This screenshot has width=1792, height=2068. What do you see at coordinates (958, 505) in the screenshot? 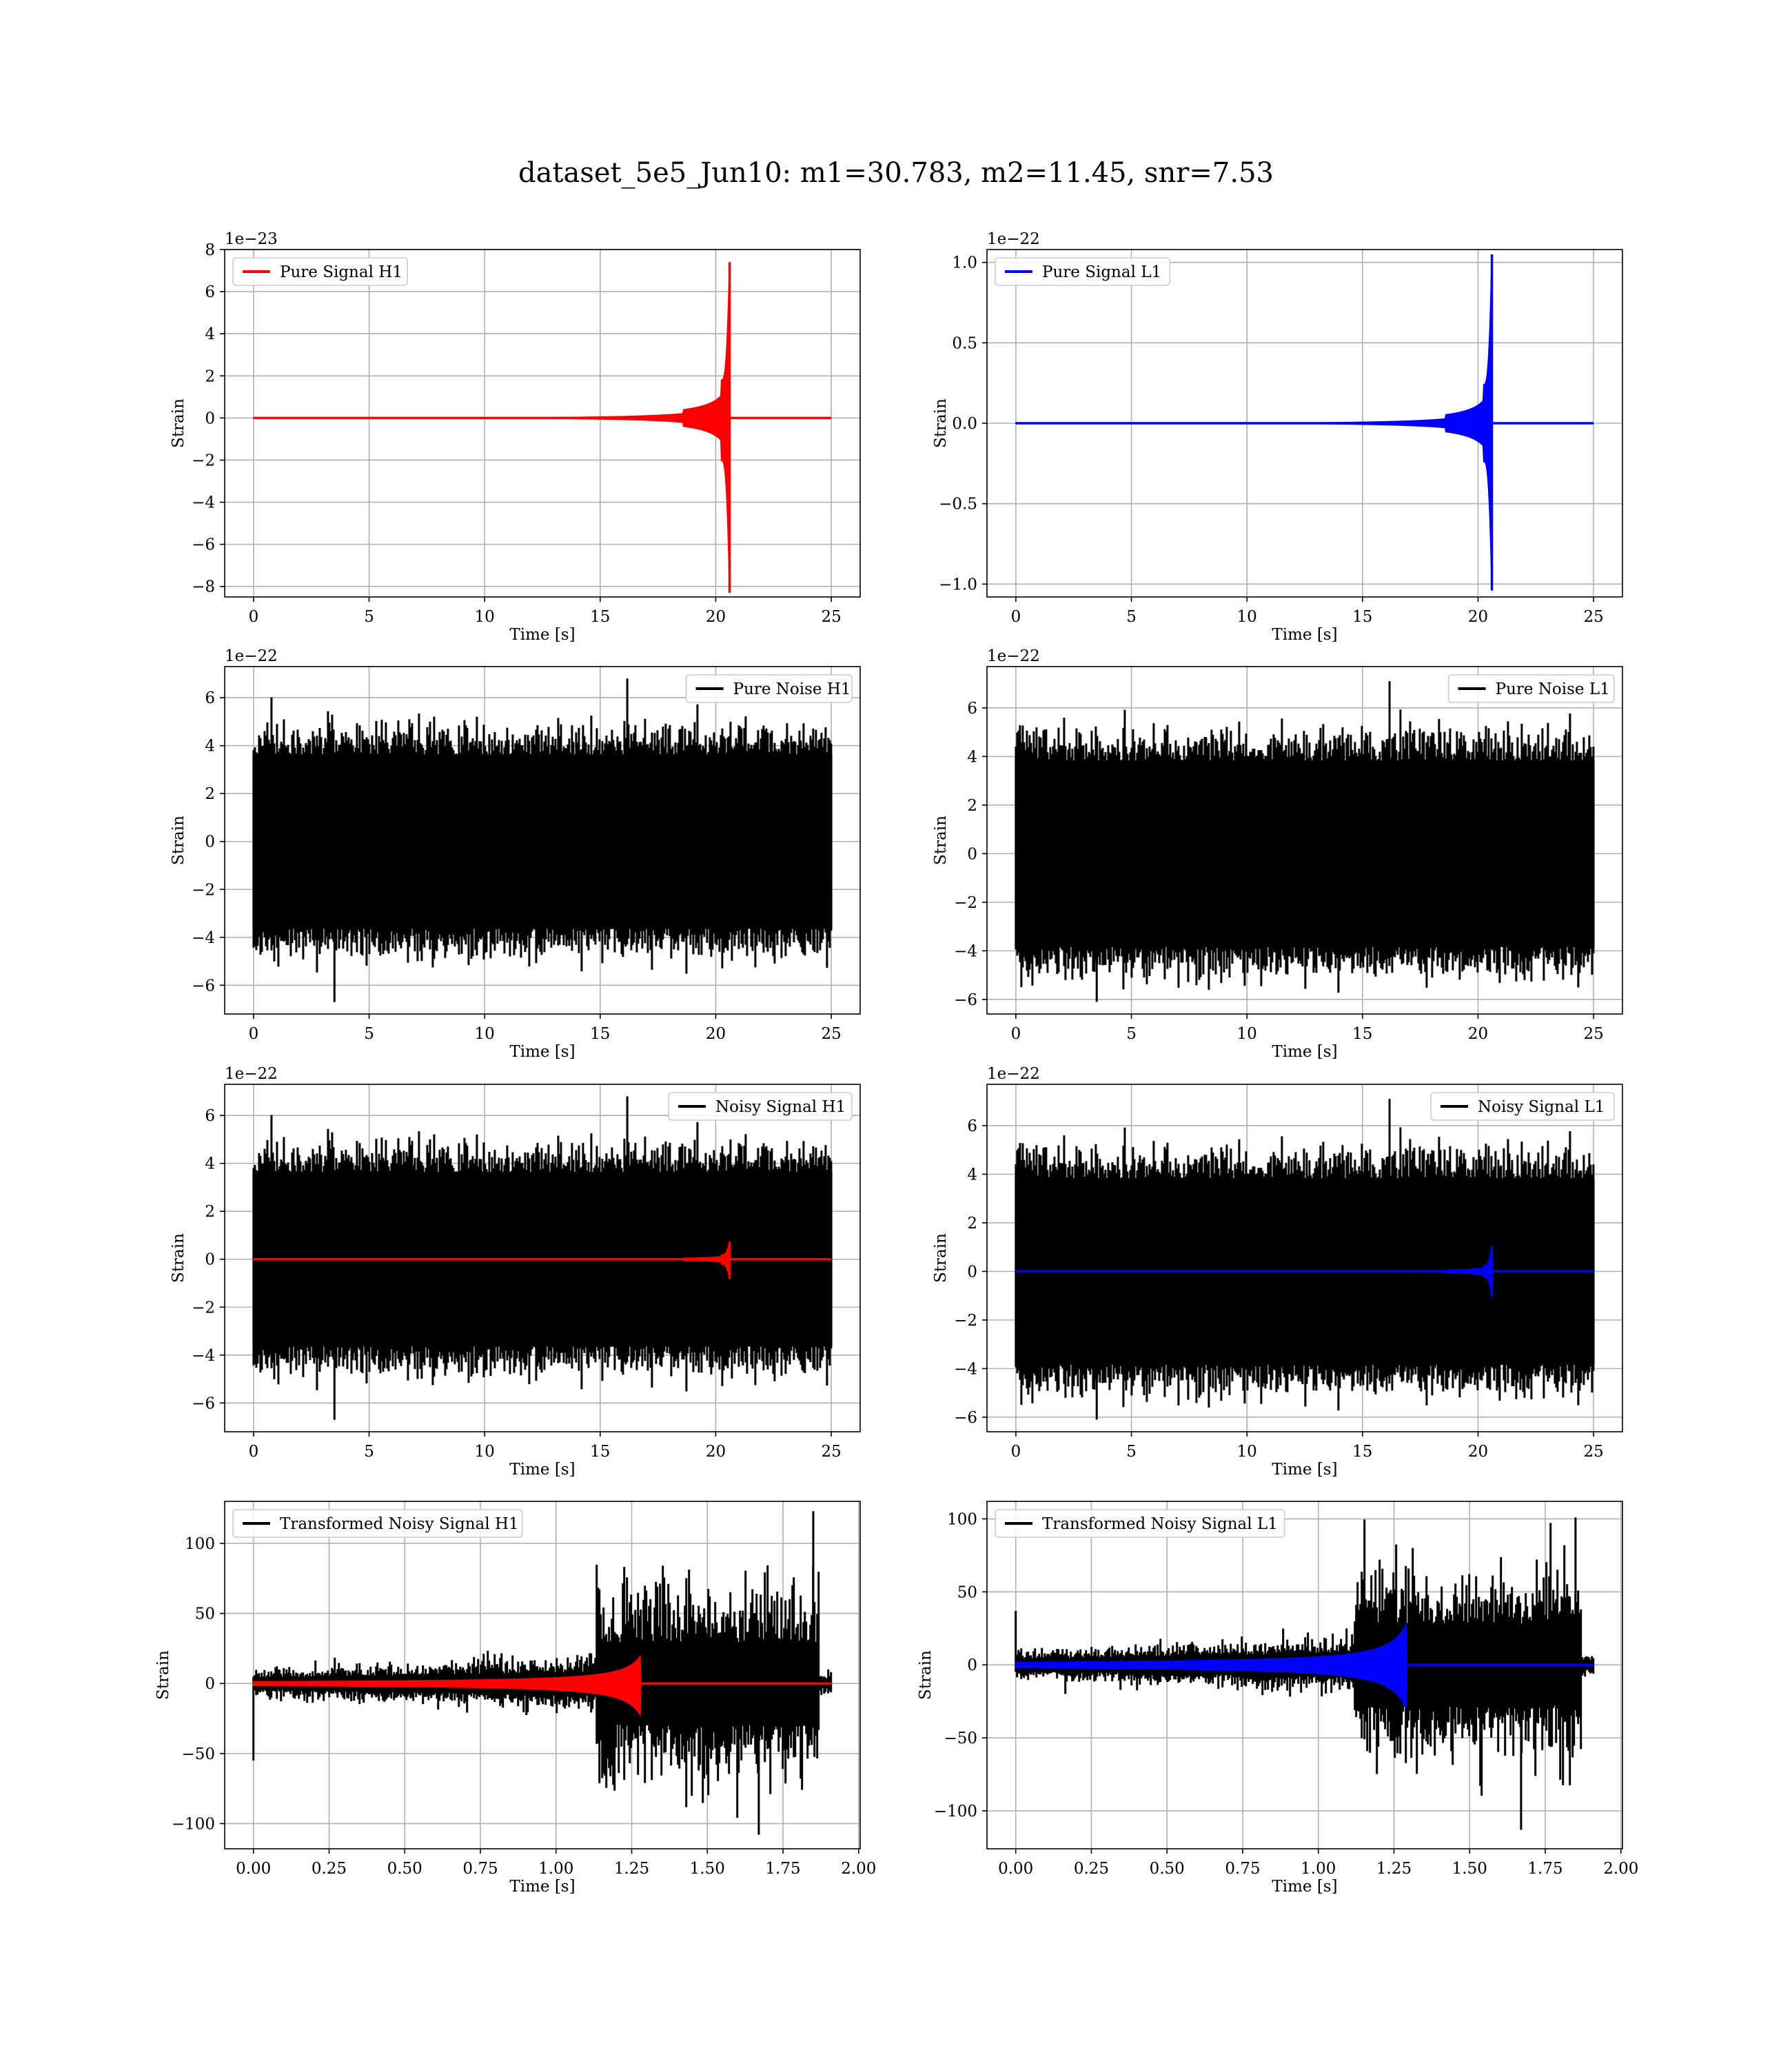
I see `y-tick-label: −0.5` at bounding box center [958, 505].